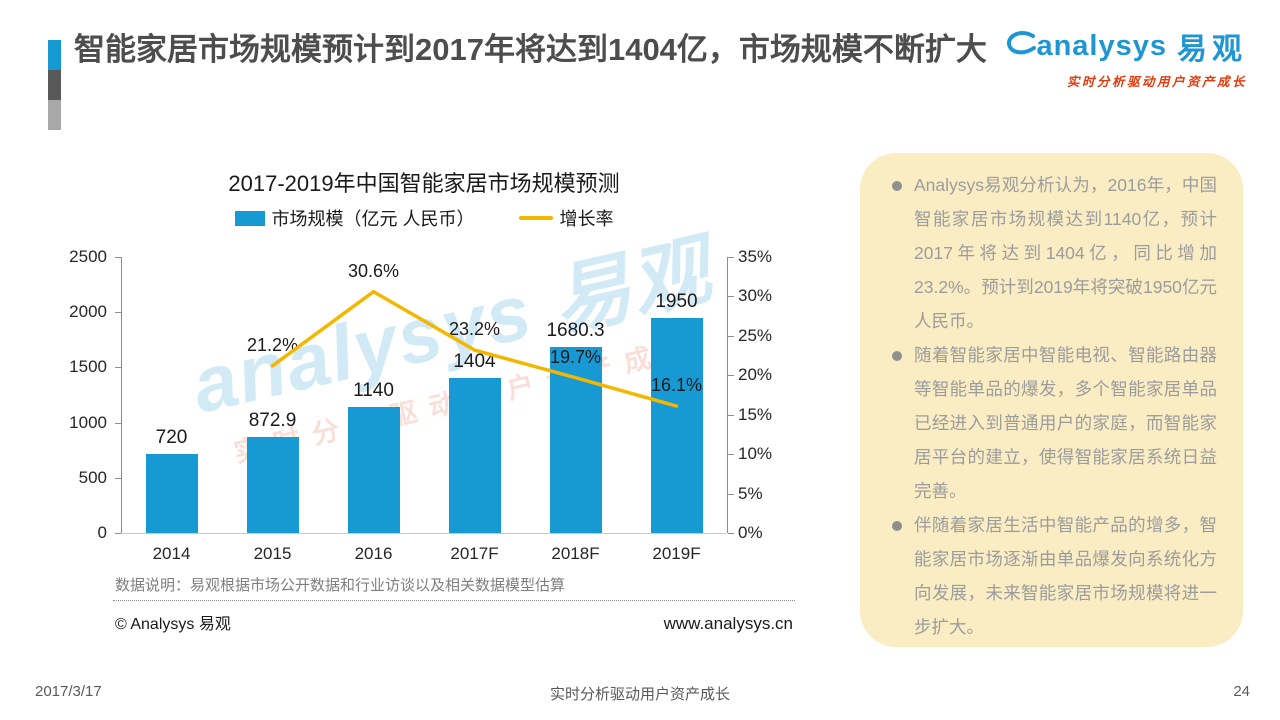  I want to click on x-axis-label: 2015, so click(272, 553).